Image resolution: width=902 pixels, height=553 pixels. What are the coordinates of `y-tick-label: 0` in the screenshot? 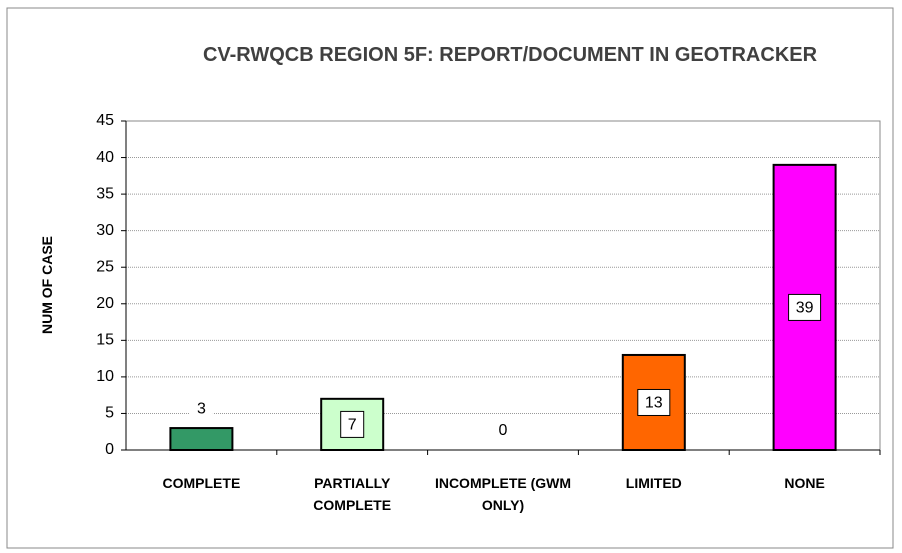 It's located at (109, 449).